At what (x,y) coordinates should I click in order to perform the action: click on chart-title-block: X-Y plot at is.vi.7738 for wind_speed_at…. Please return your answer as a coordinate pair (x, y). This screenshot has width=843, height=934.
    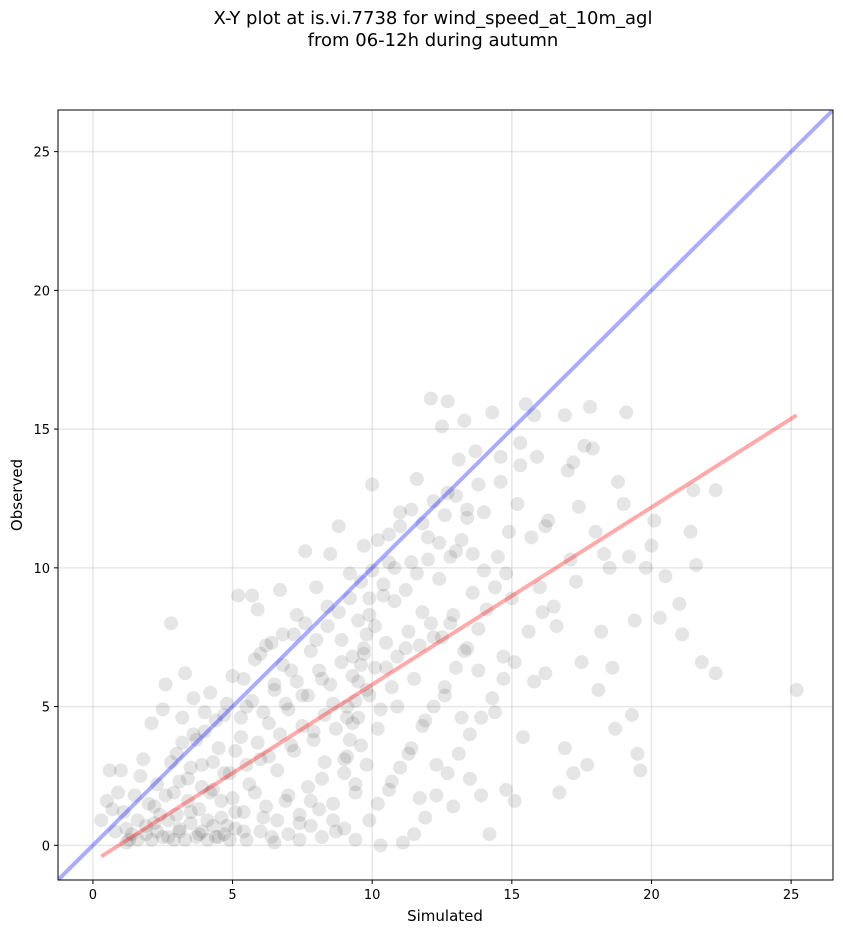
    Looking at the image, I should click on (421, 30).